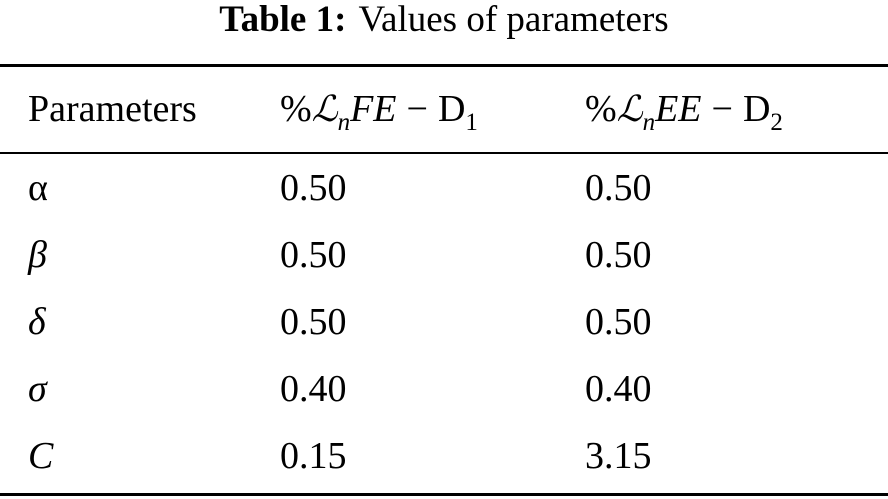 This screenshot has height=499, width=888. What do you see at coordinates (38, 188) in the screenshot?
I see `row-alpha-symbol: α` at bounding box center [38, 188].